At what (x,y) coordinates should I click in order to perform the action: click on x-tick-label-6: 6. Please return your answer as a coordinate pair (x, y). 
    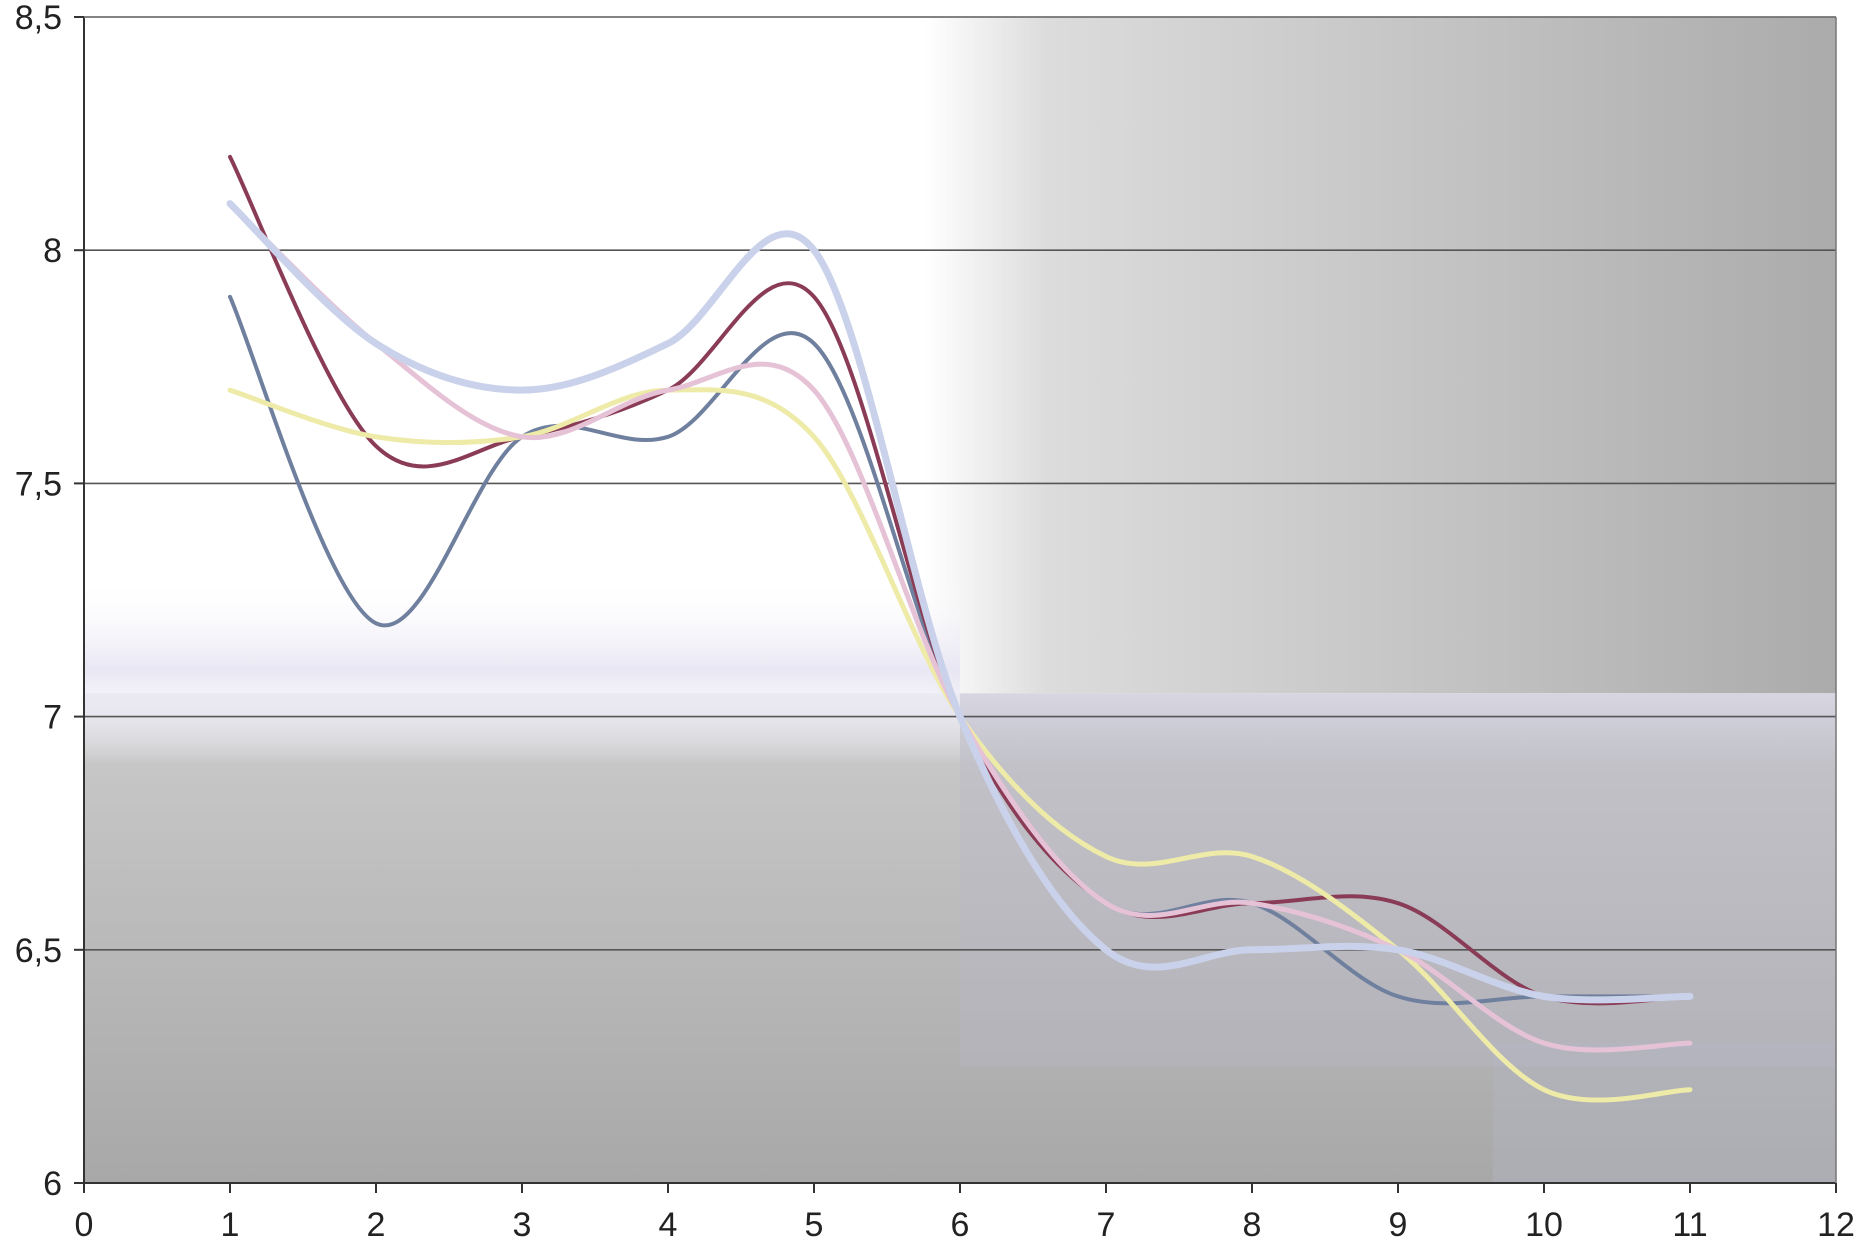
    Looking at the image, I should click on (960, 1225).